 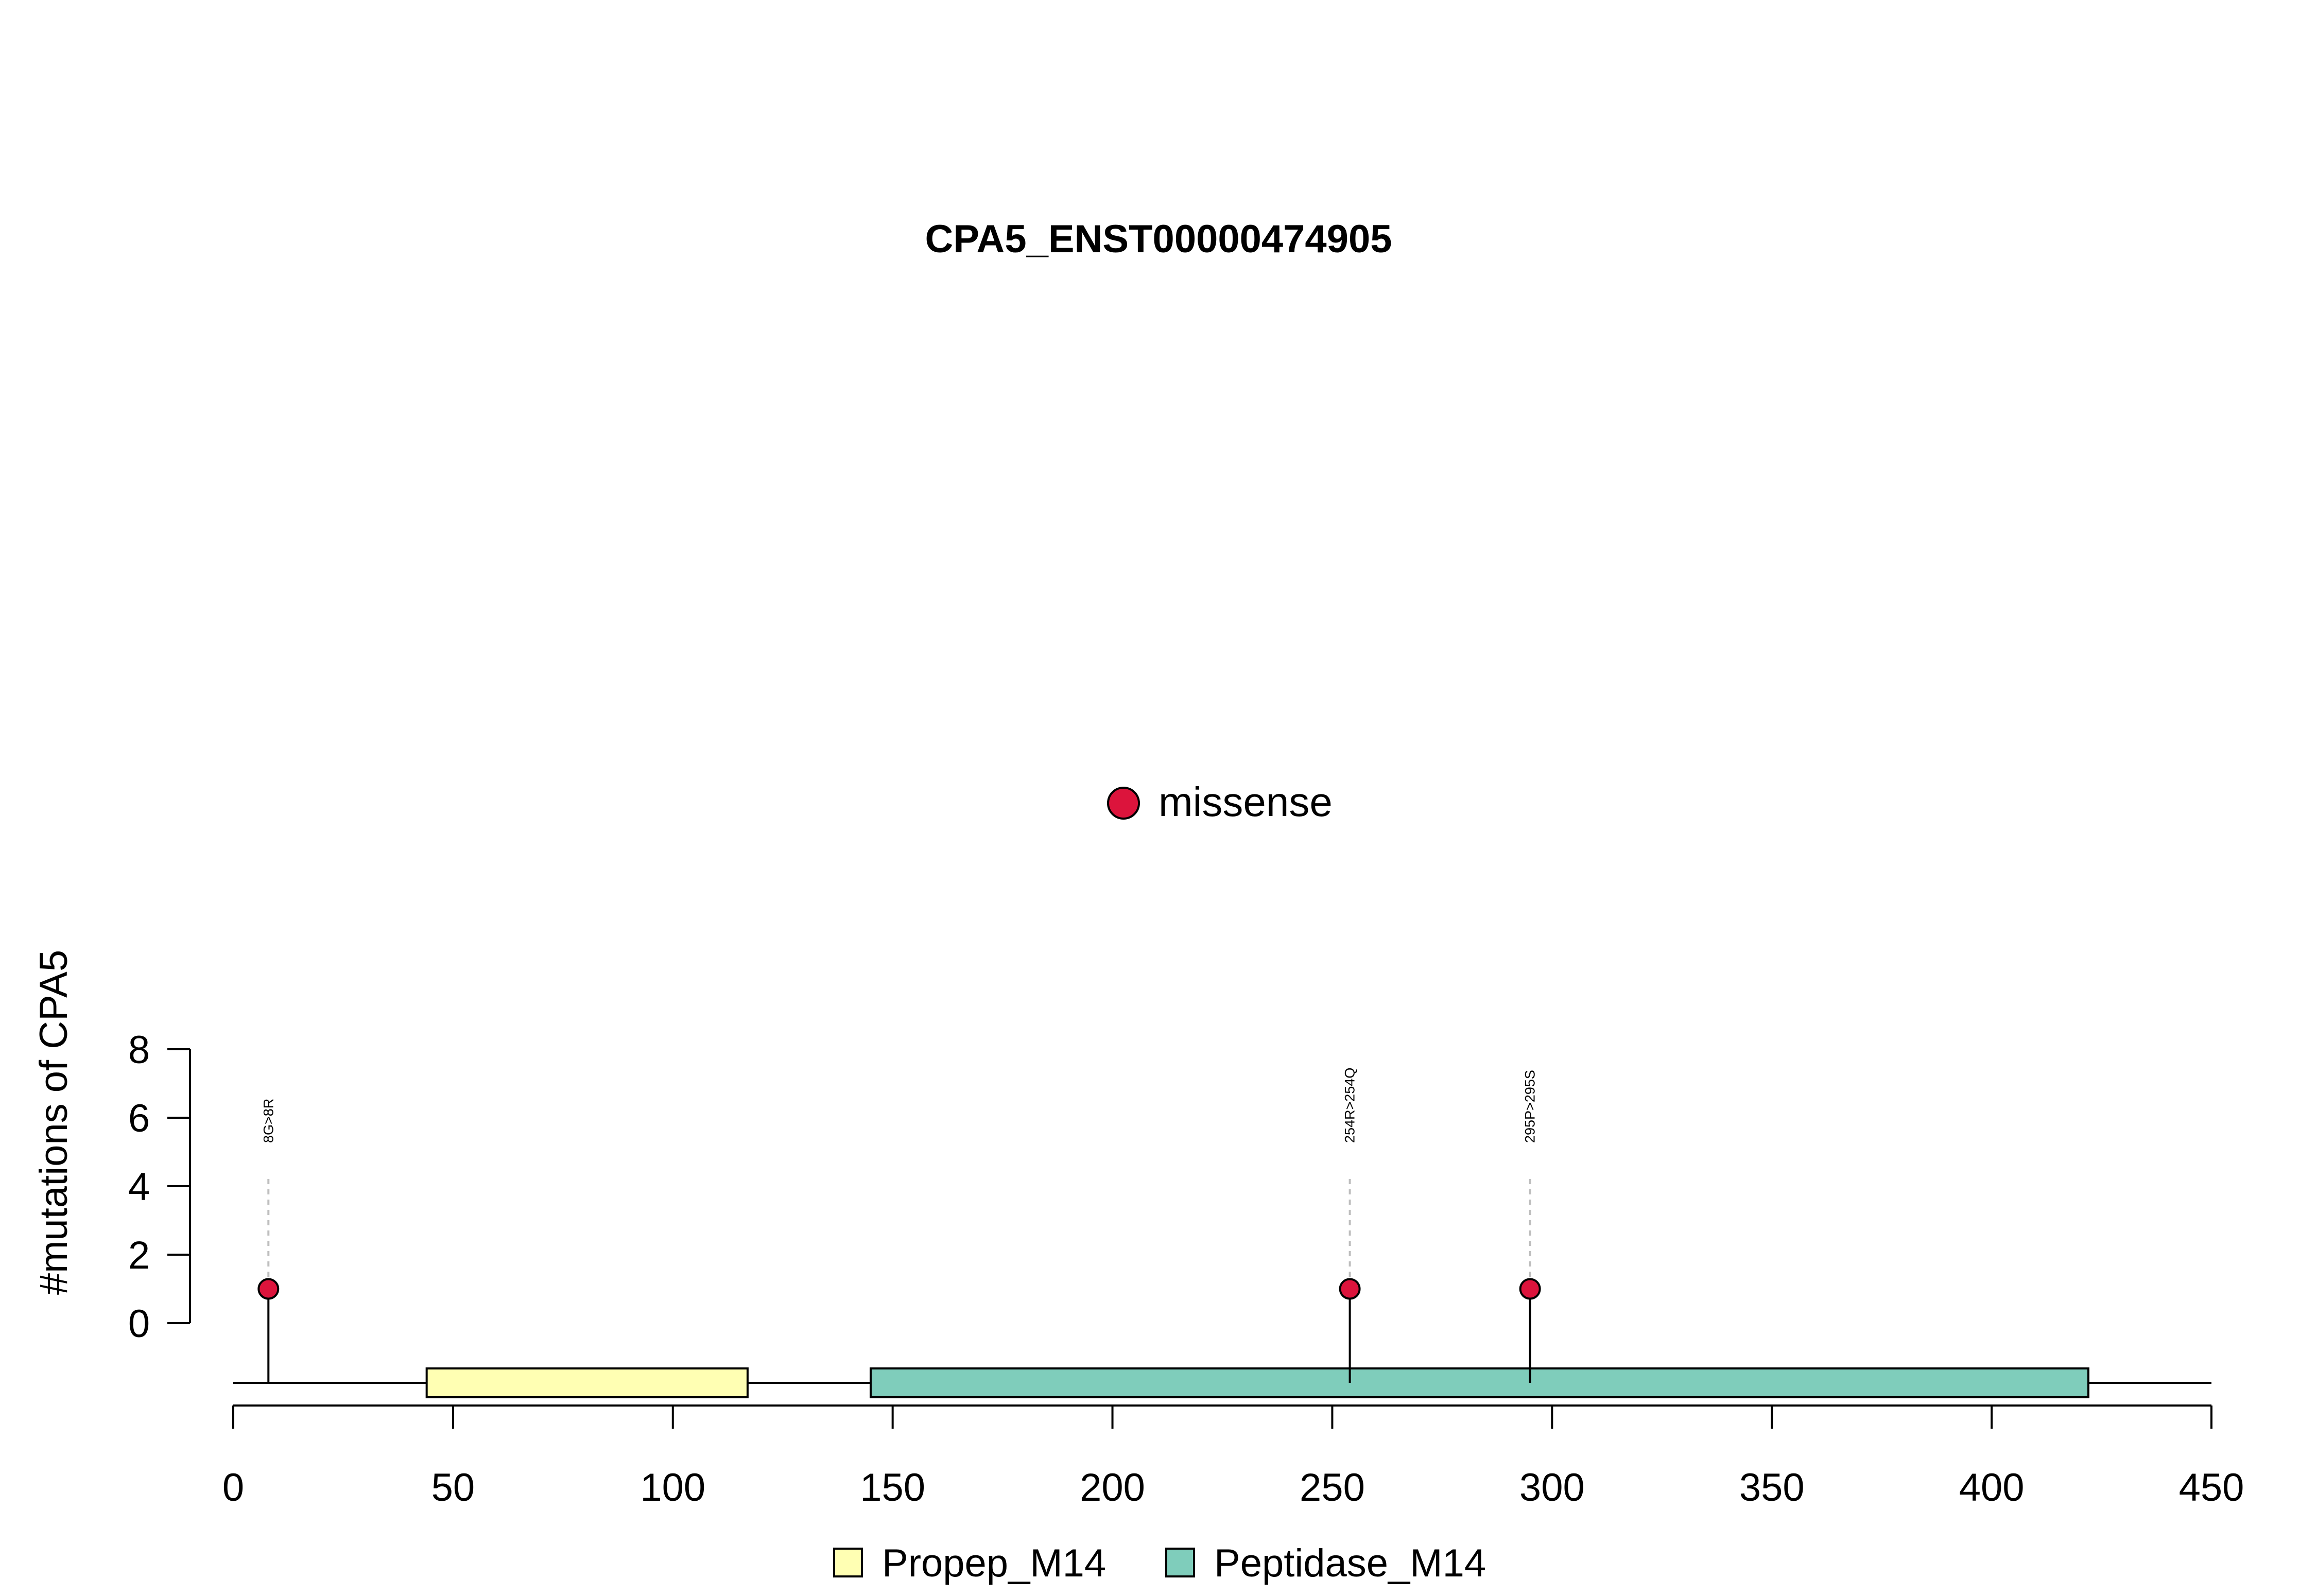 What do you see at coordinates (1123, 804) in the screenshot?
I see `legend-missense-marker` at bounding box center [1123, 804].